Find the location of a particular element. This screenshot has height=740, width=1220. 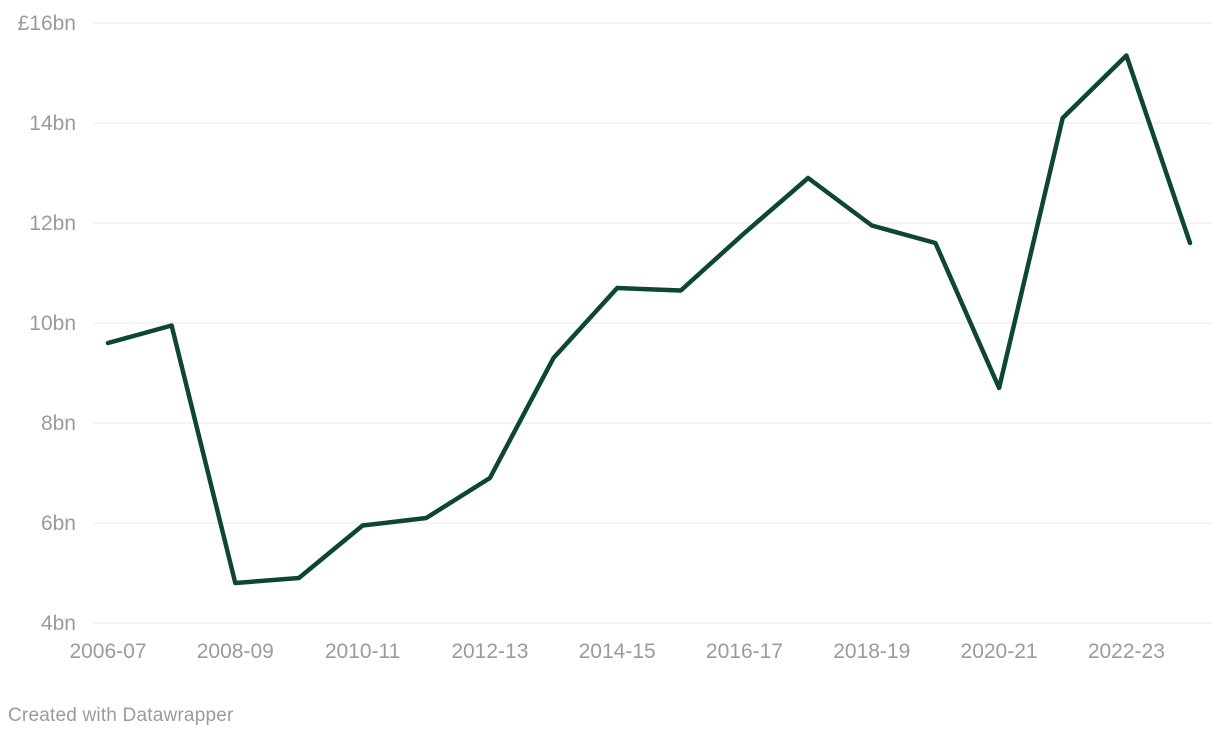

x-tick-label: 2008-09 is located at coordinates (235, 651).